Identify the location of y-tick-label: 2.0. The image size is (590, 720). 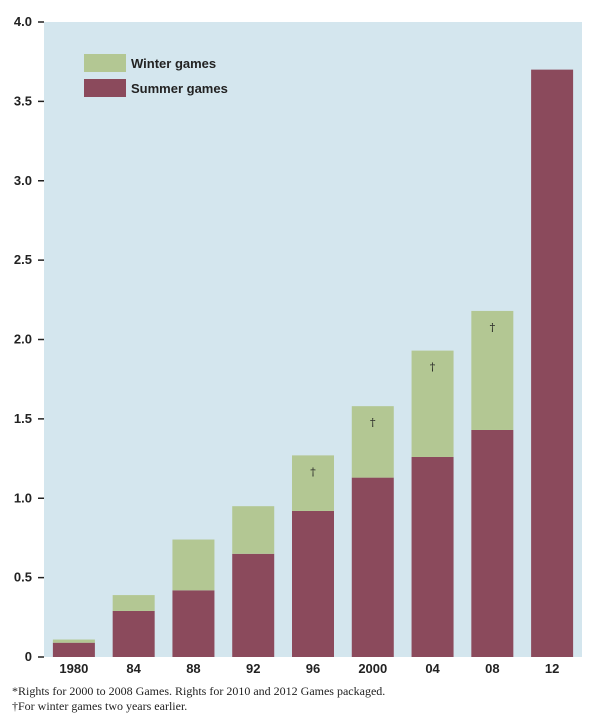
(23, 339).